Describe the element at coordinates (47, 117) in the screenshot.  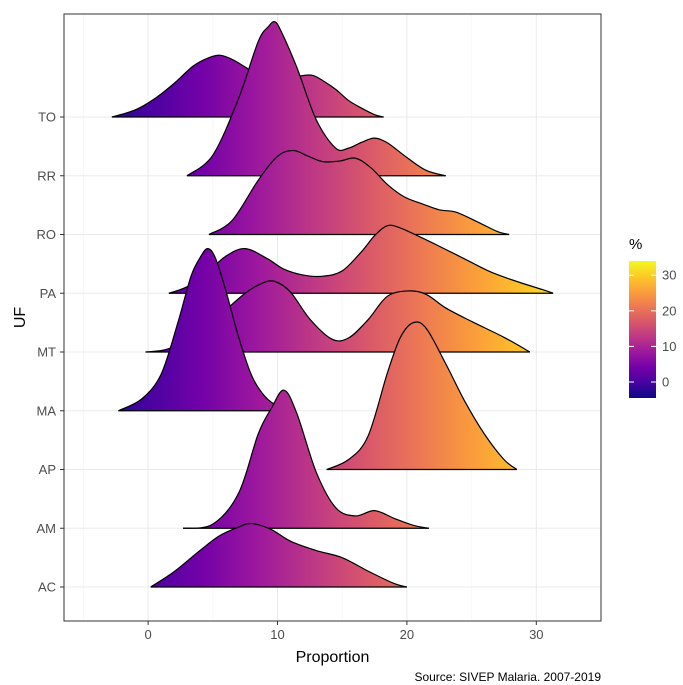
I see `y-tick-label: TO` at that location.